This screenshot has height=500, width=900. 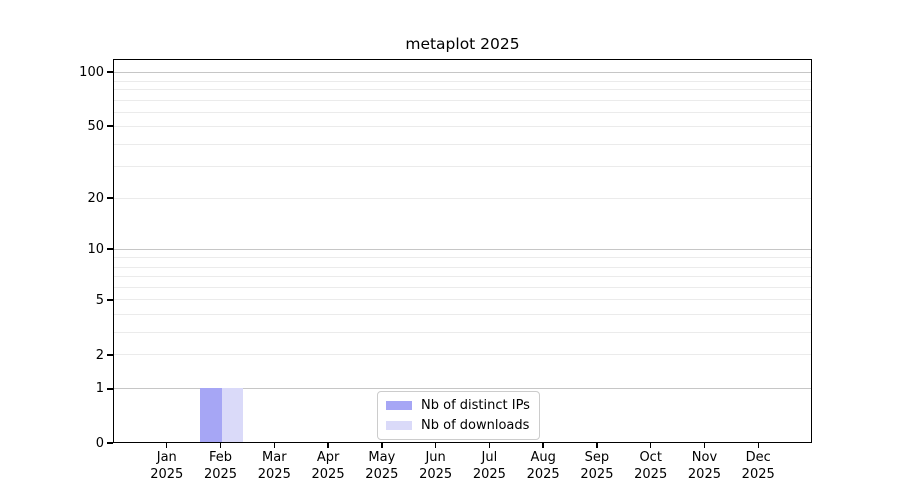 I want to click on x-tick-label-mar: Mar 2025, so click(x=274, y=466).